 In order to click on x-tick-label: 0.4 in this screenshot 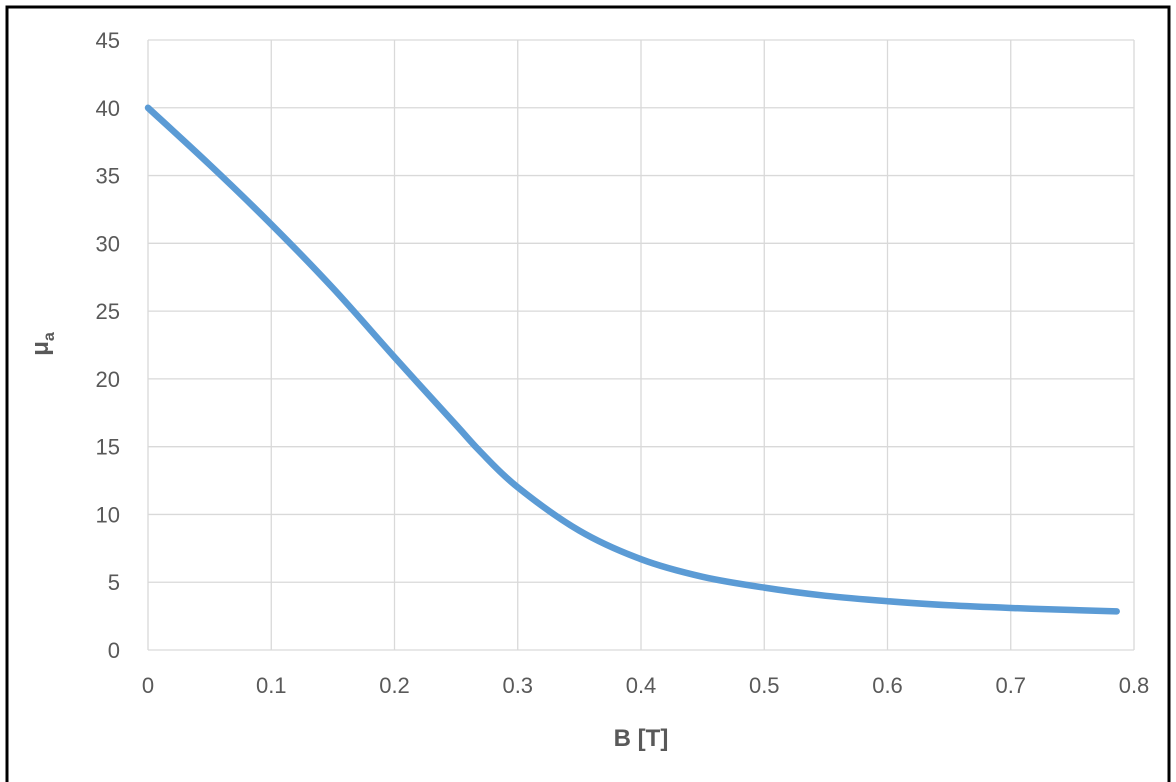, I will do `click(641, 685)`.